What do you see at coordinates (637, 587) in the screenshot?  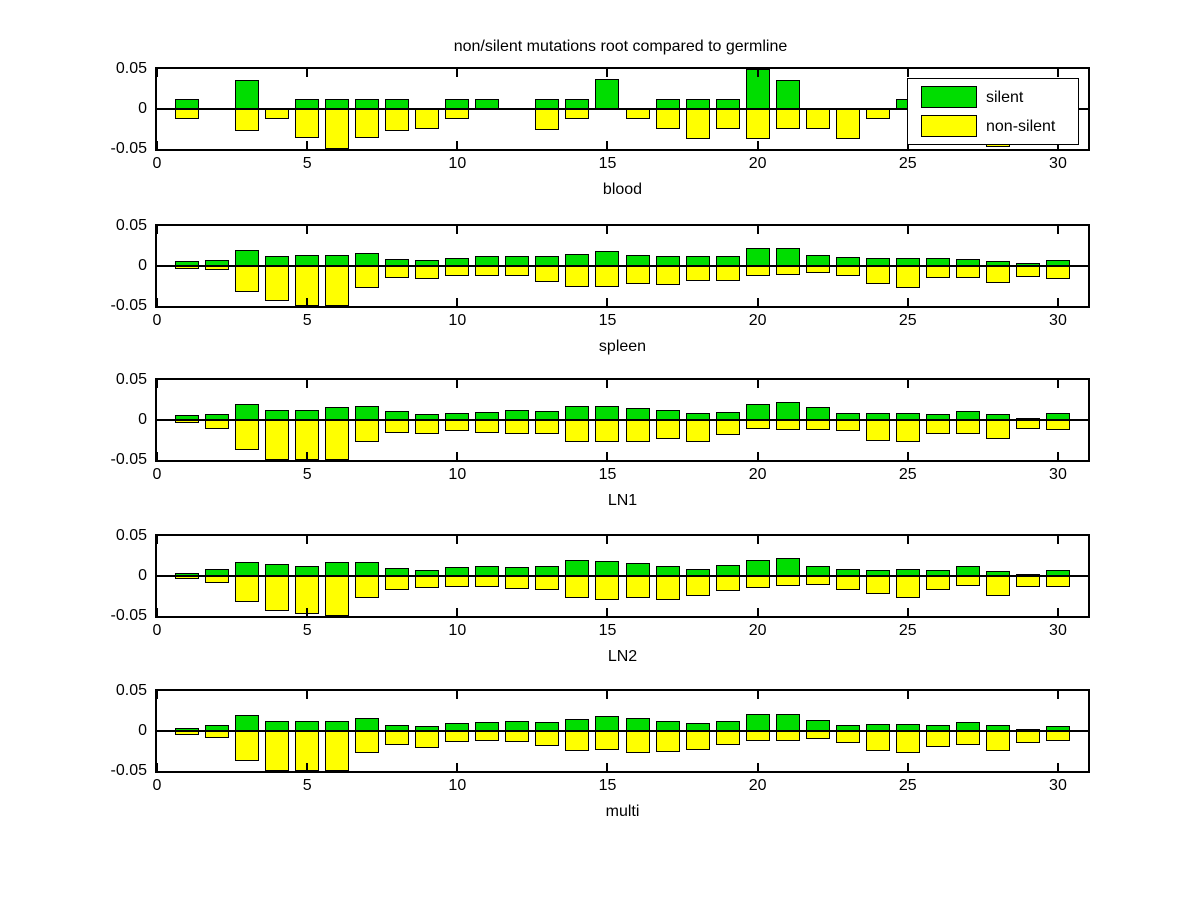 I see `bar-non-silent-x16` at bounding box center [637, 587].